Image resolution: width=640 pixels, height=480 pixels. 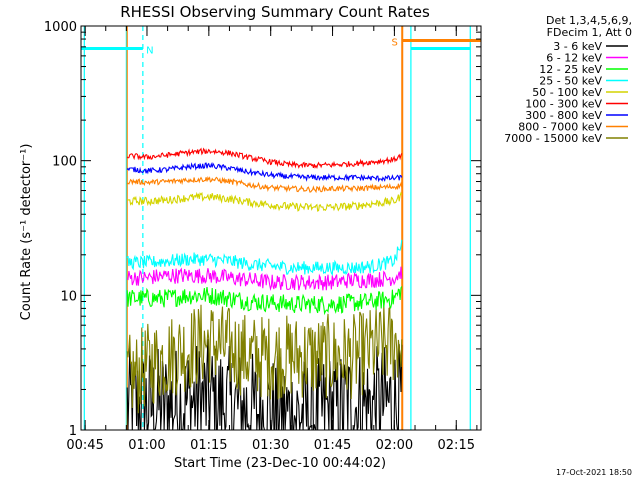 What do you see at coordinates (574, 58) in the screenshot?
I see `legend-entry-label: 6 - 12 keV` at bounding box center [574, 58].